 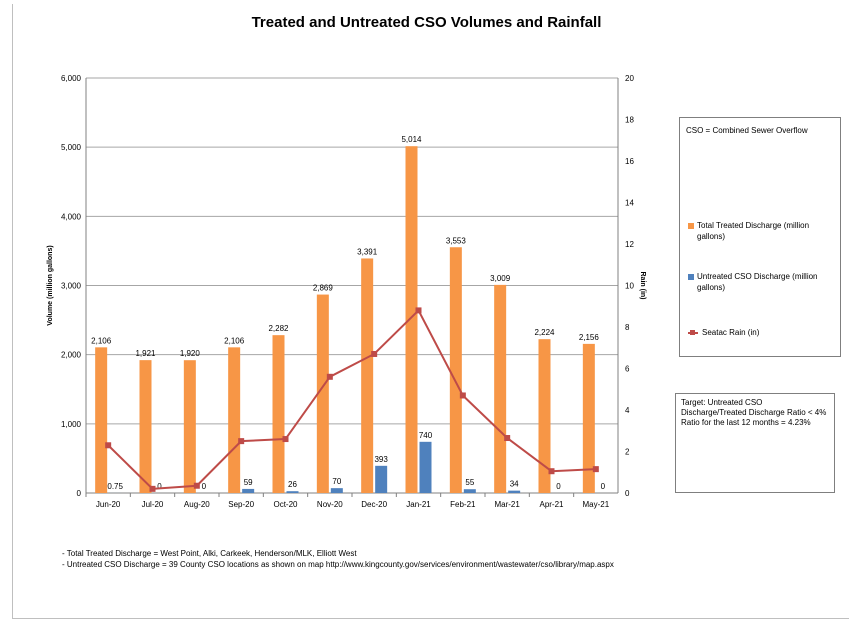 What do you see at coordinates (629, 120) in the screenshot?
I see `y2-tick-label: 18` at bounding box center [629, 120].